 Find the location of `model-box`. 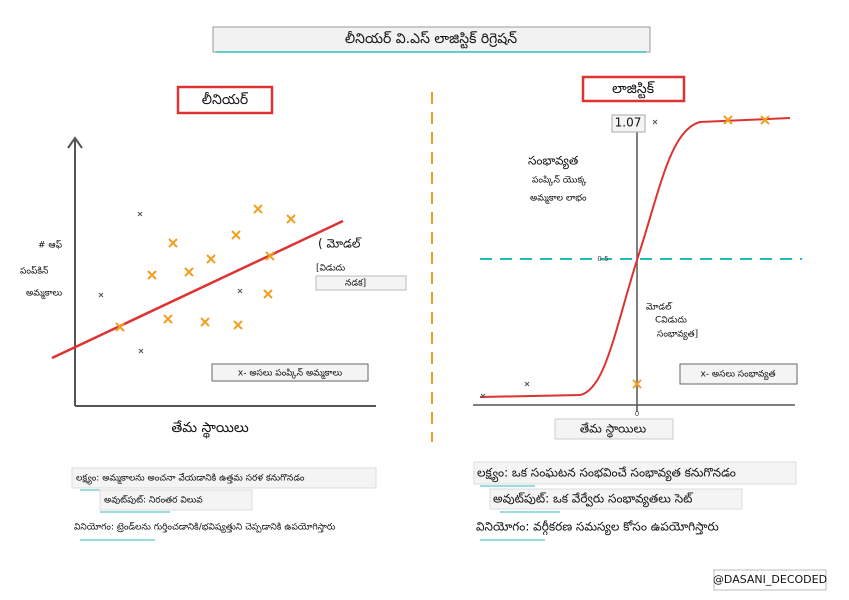

model-box is located at coordinates (361, 283).